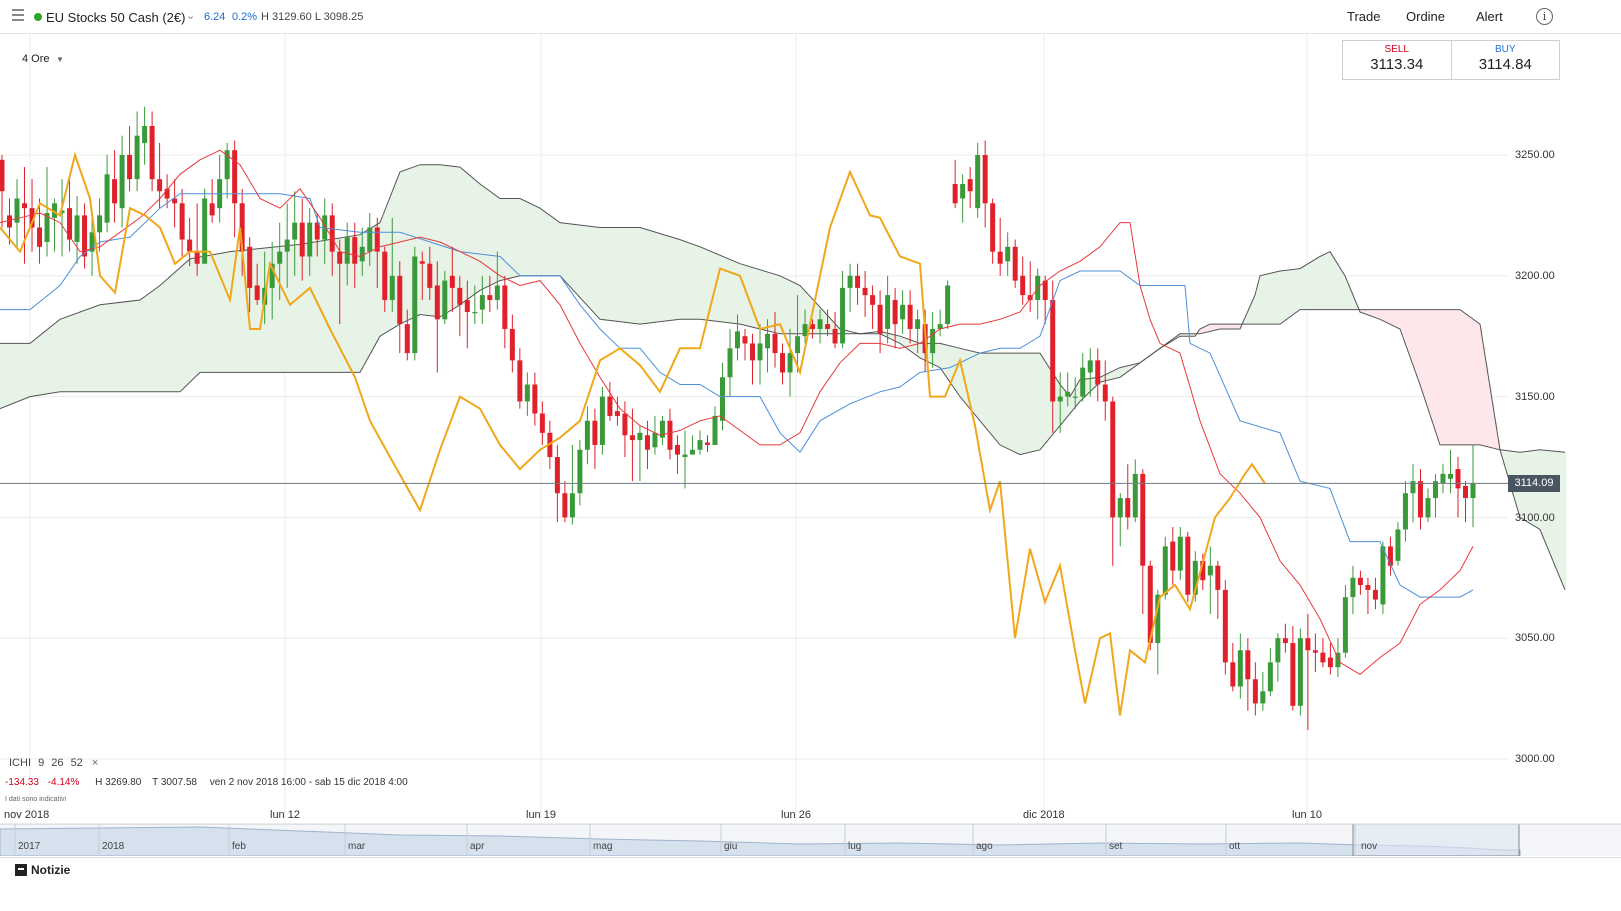  Describe the element at coordinates (116, 17) in the screenshot. I see `instrument-name: EU Stocks 50 Cash (2€)` at that location.